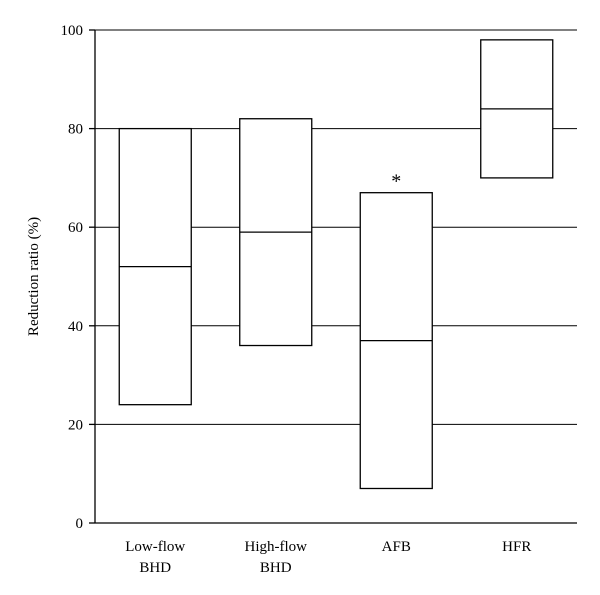  I want to click on x-category-label-3: HFR, so click(516, 547).